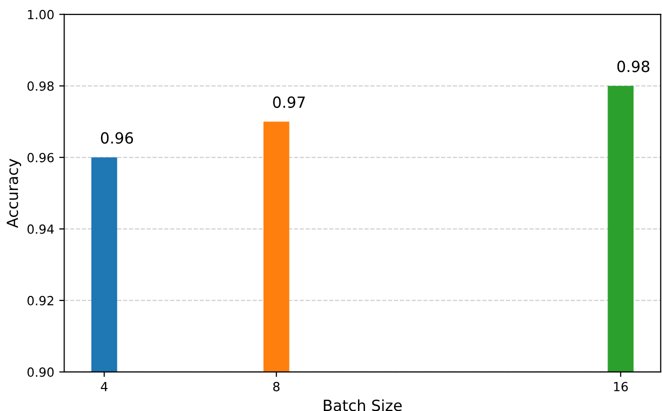 Image resolution: width=662 pixels, height=411 pixels. Describe the element at coordinates (633, 66) in the screenshot. I see `data-label: 0.98` at that location.